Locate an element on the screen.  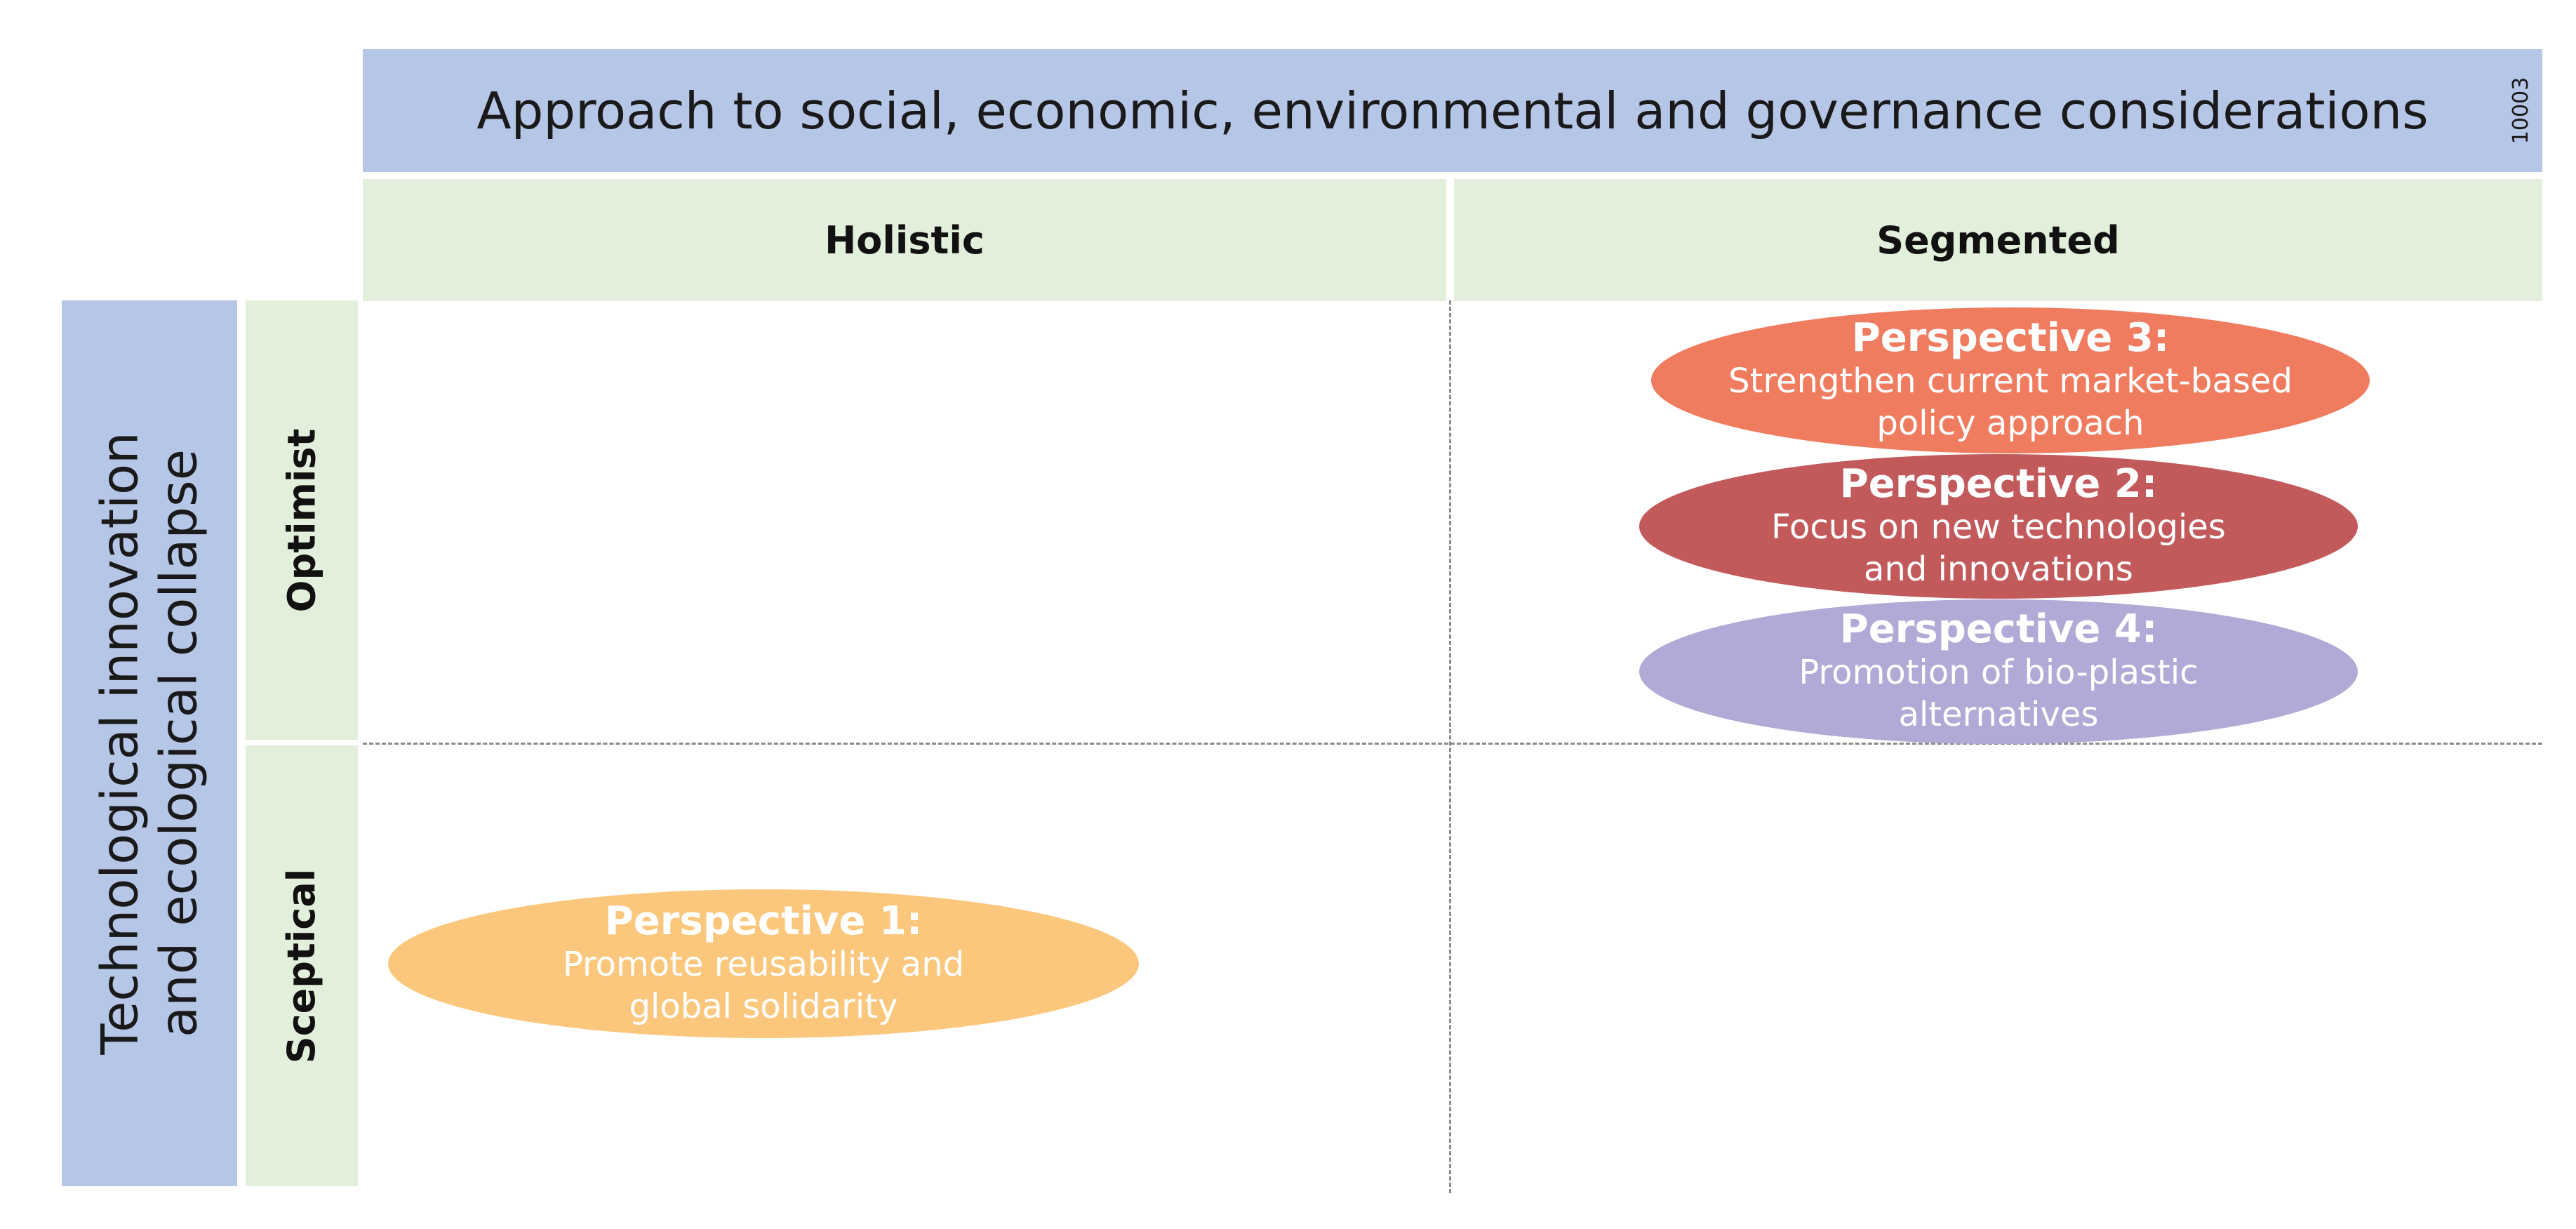
perspective-4-text-line-1: Promotion of bio-plastic is located at coordinates (1998, 672).